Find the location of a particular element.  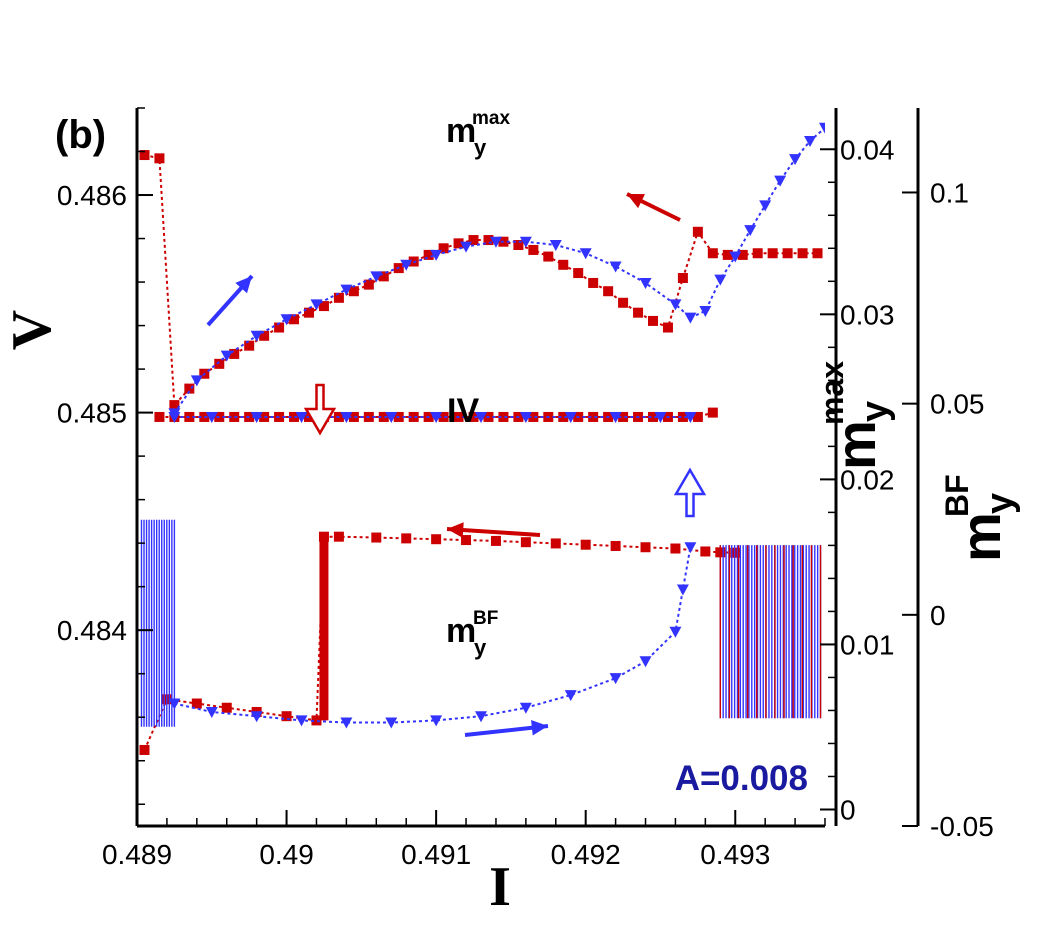

right-axis-1-title-sub: y is located at coordinates (875, 411).